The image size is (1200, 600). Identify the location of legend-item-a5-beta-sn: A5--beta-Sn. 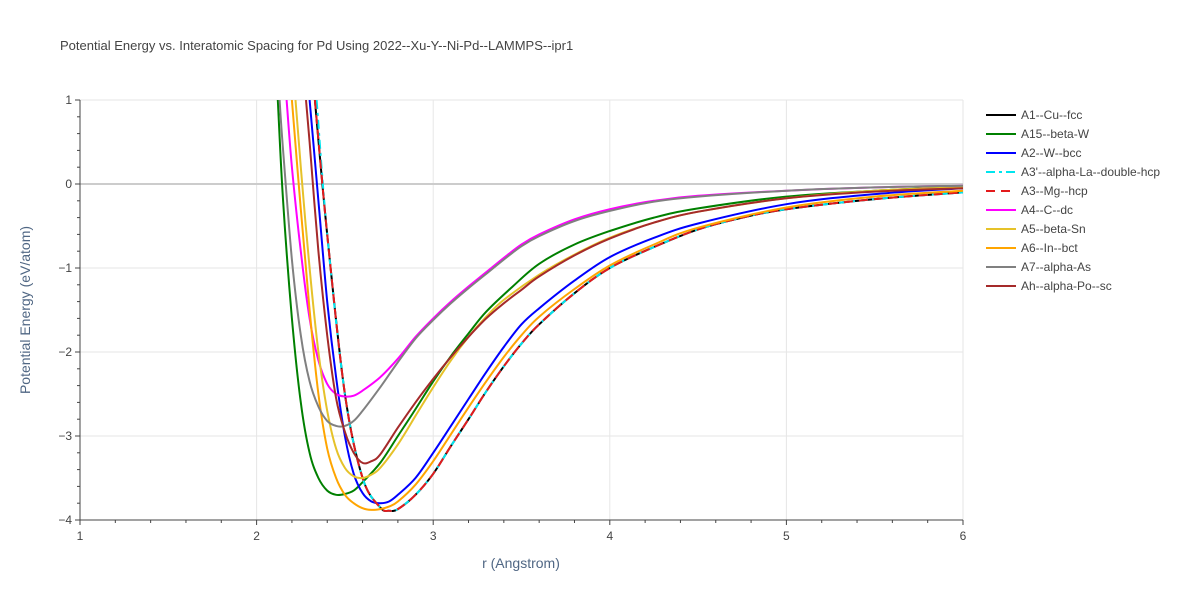
(1036, 229).